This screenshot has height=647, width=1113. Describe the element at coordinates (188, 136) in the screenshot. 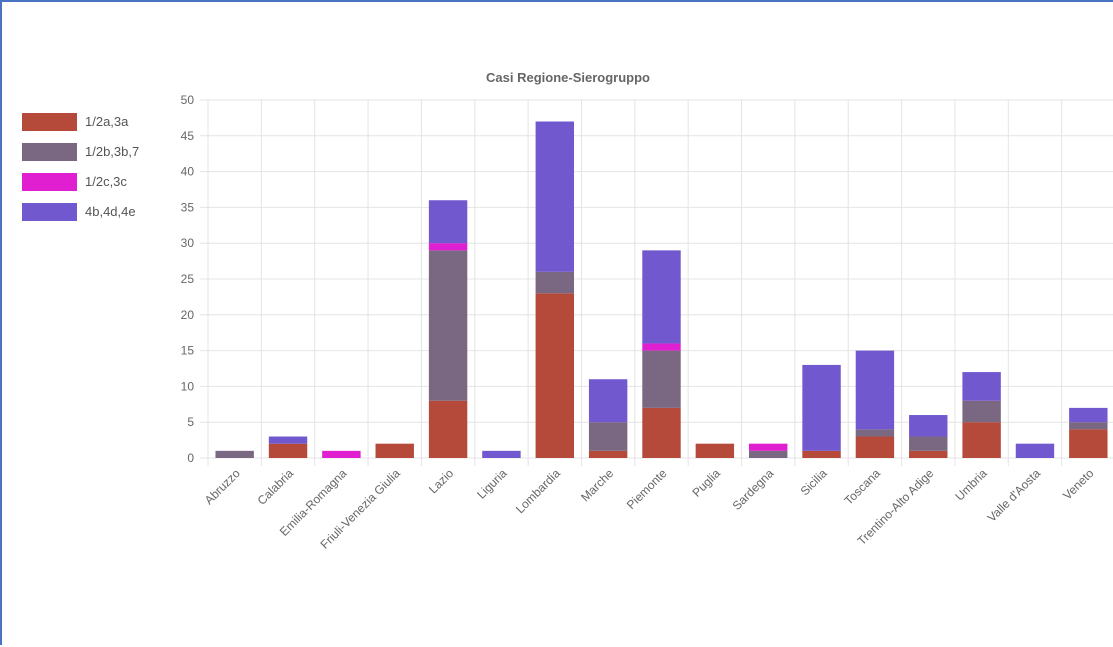

I see `y-tick-label: 45` at that location.